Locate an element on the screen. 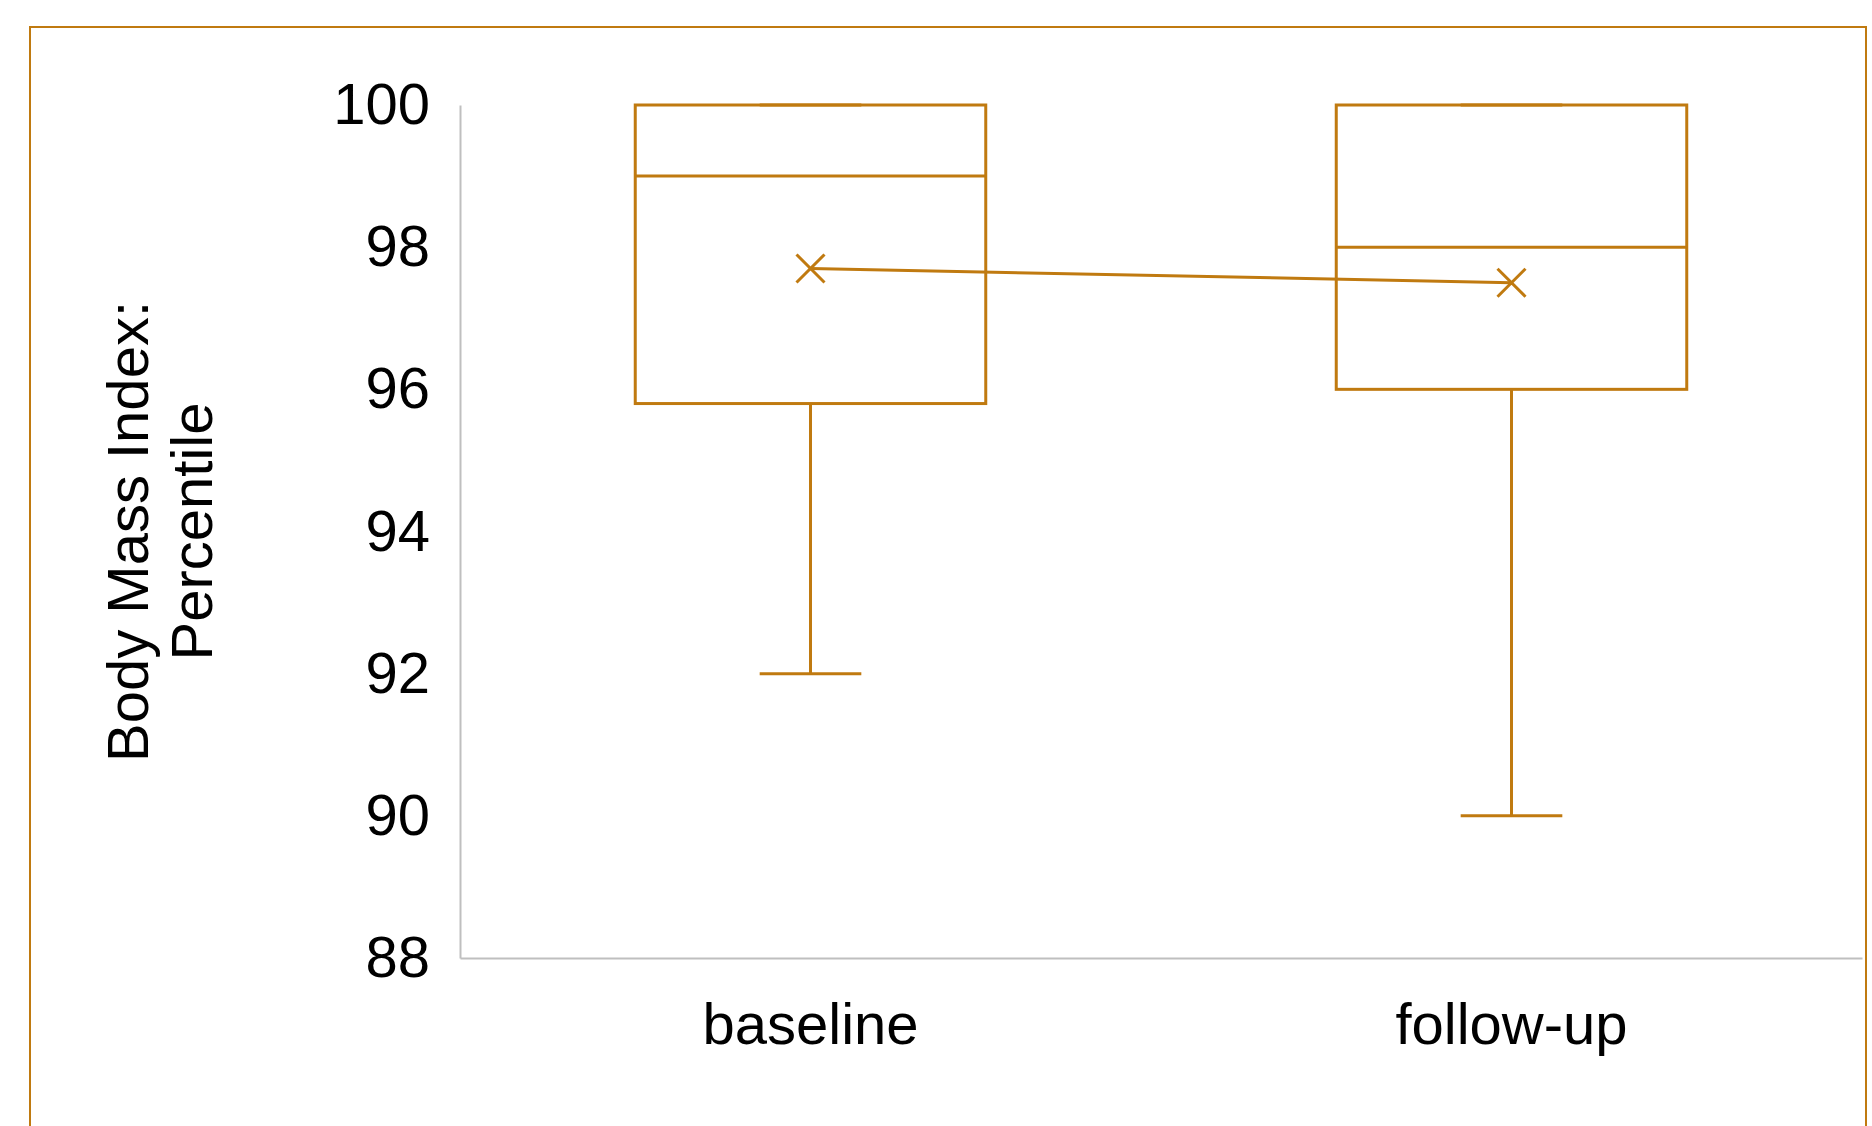 The image size is (1872, 1126). x-tick-label: follow-up is located at coordinates (1511, 1024).